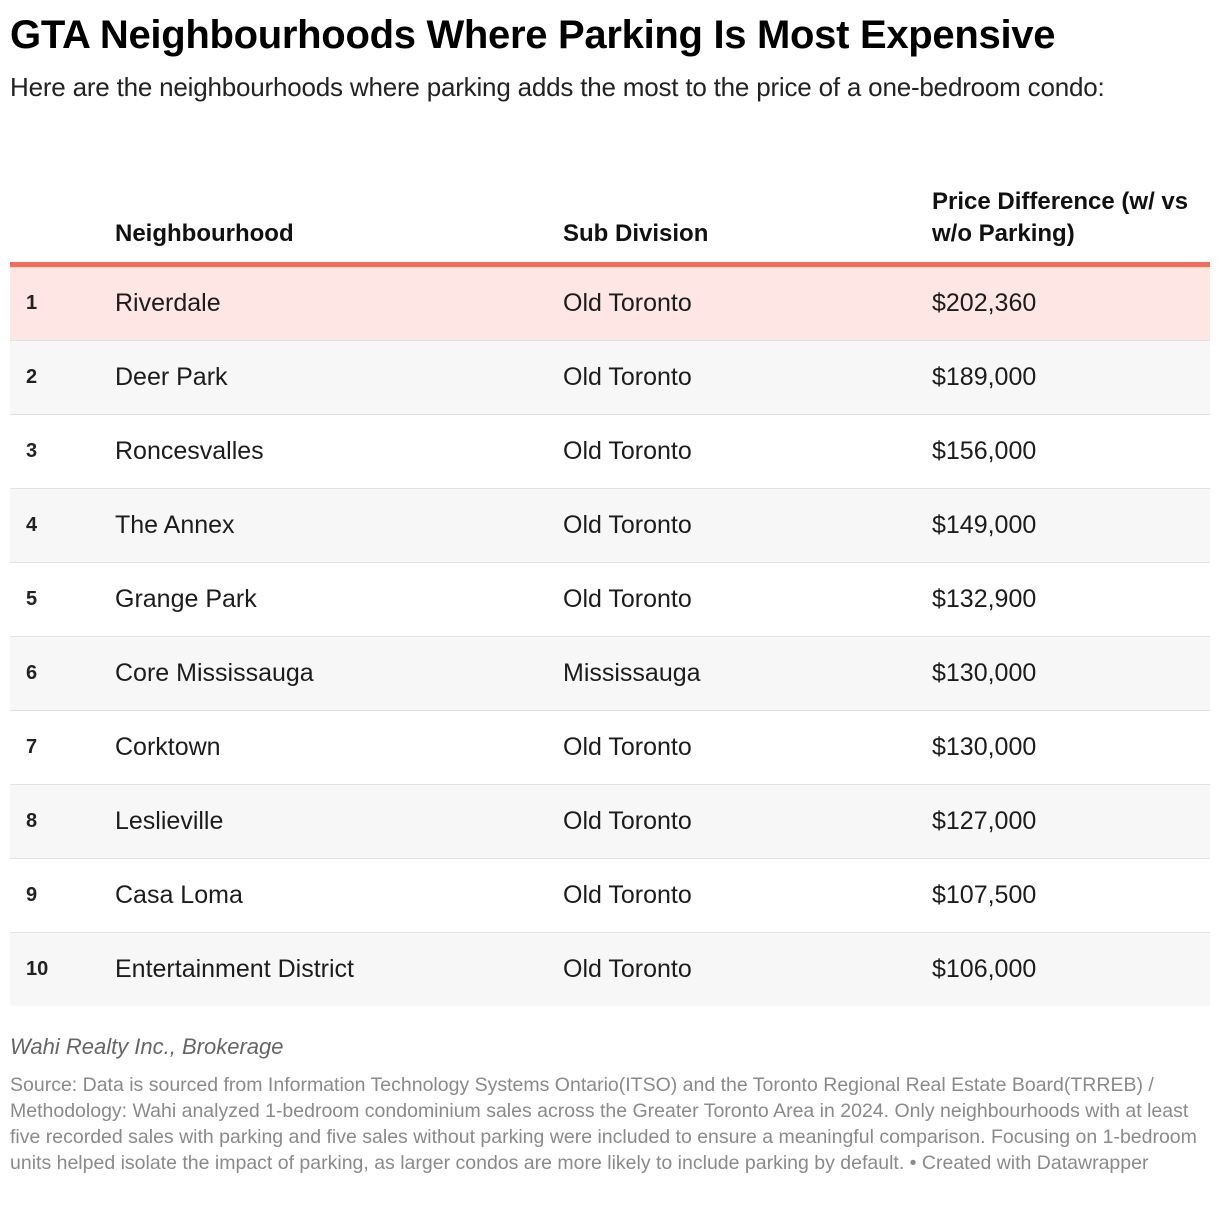 This screenshot has height=1212, width=1220. I want to click on rank-cell: 10, so click(62, 969).